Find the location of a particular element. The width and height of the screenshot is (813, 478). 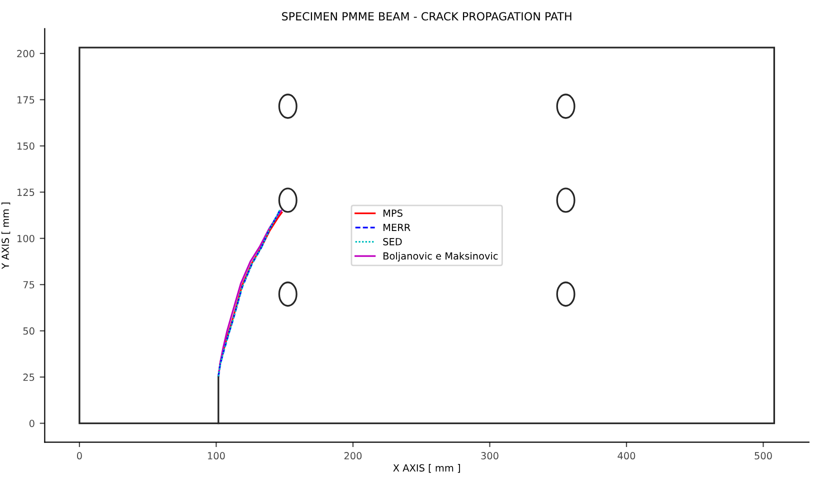

y-tick-label: 0 is located at coordinates (31, 424).